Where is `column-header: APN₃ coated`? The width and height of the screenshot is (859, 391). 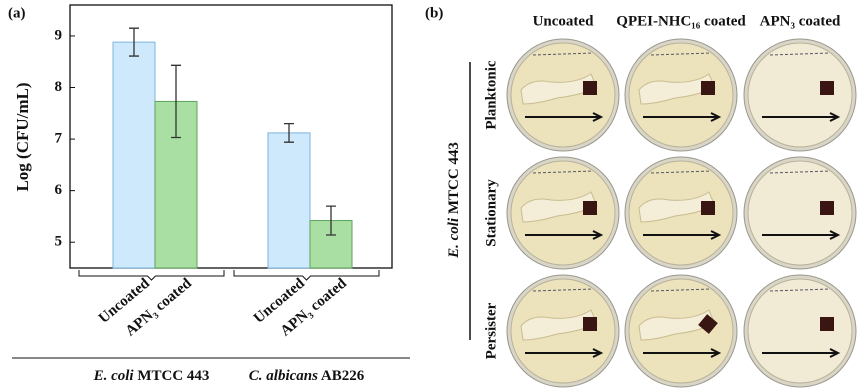 column-header: APN₃ coated is located at coordinates (800, 21).